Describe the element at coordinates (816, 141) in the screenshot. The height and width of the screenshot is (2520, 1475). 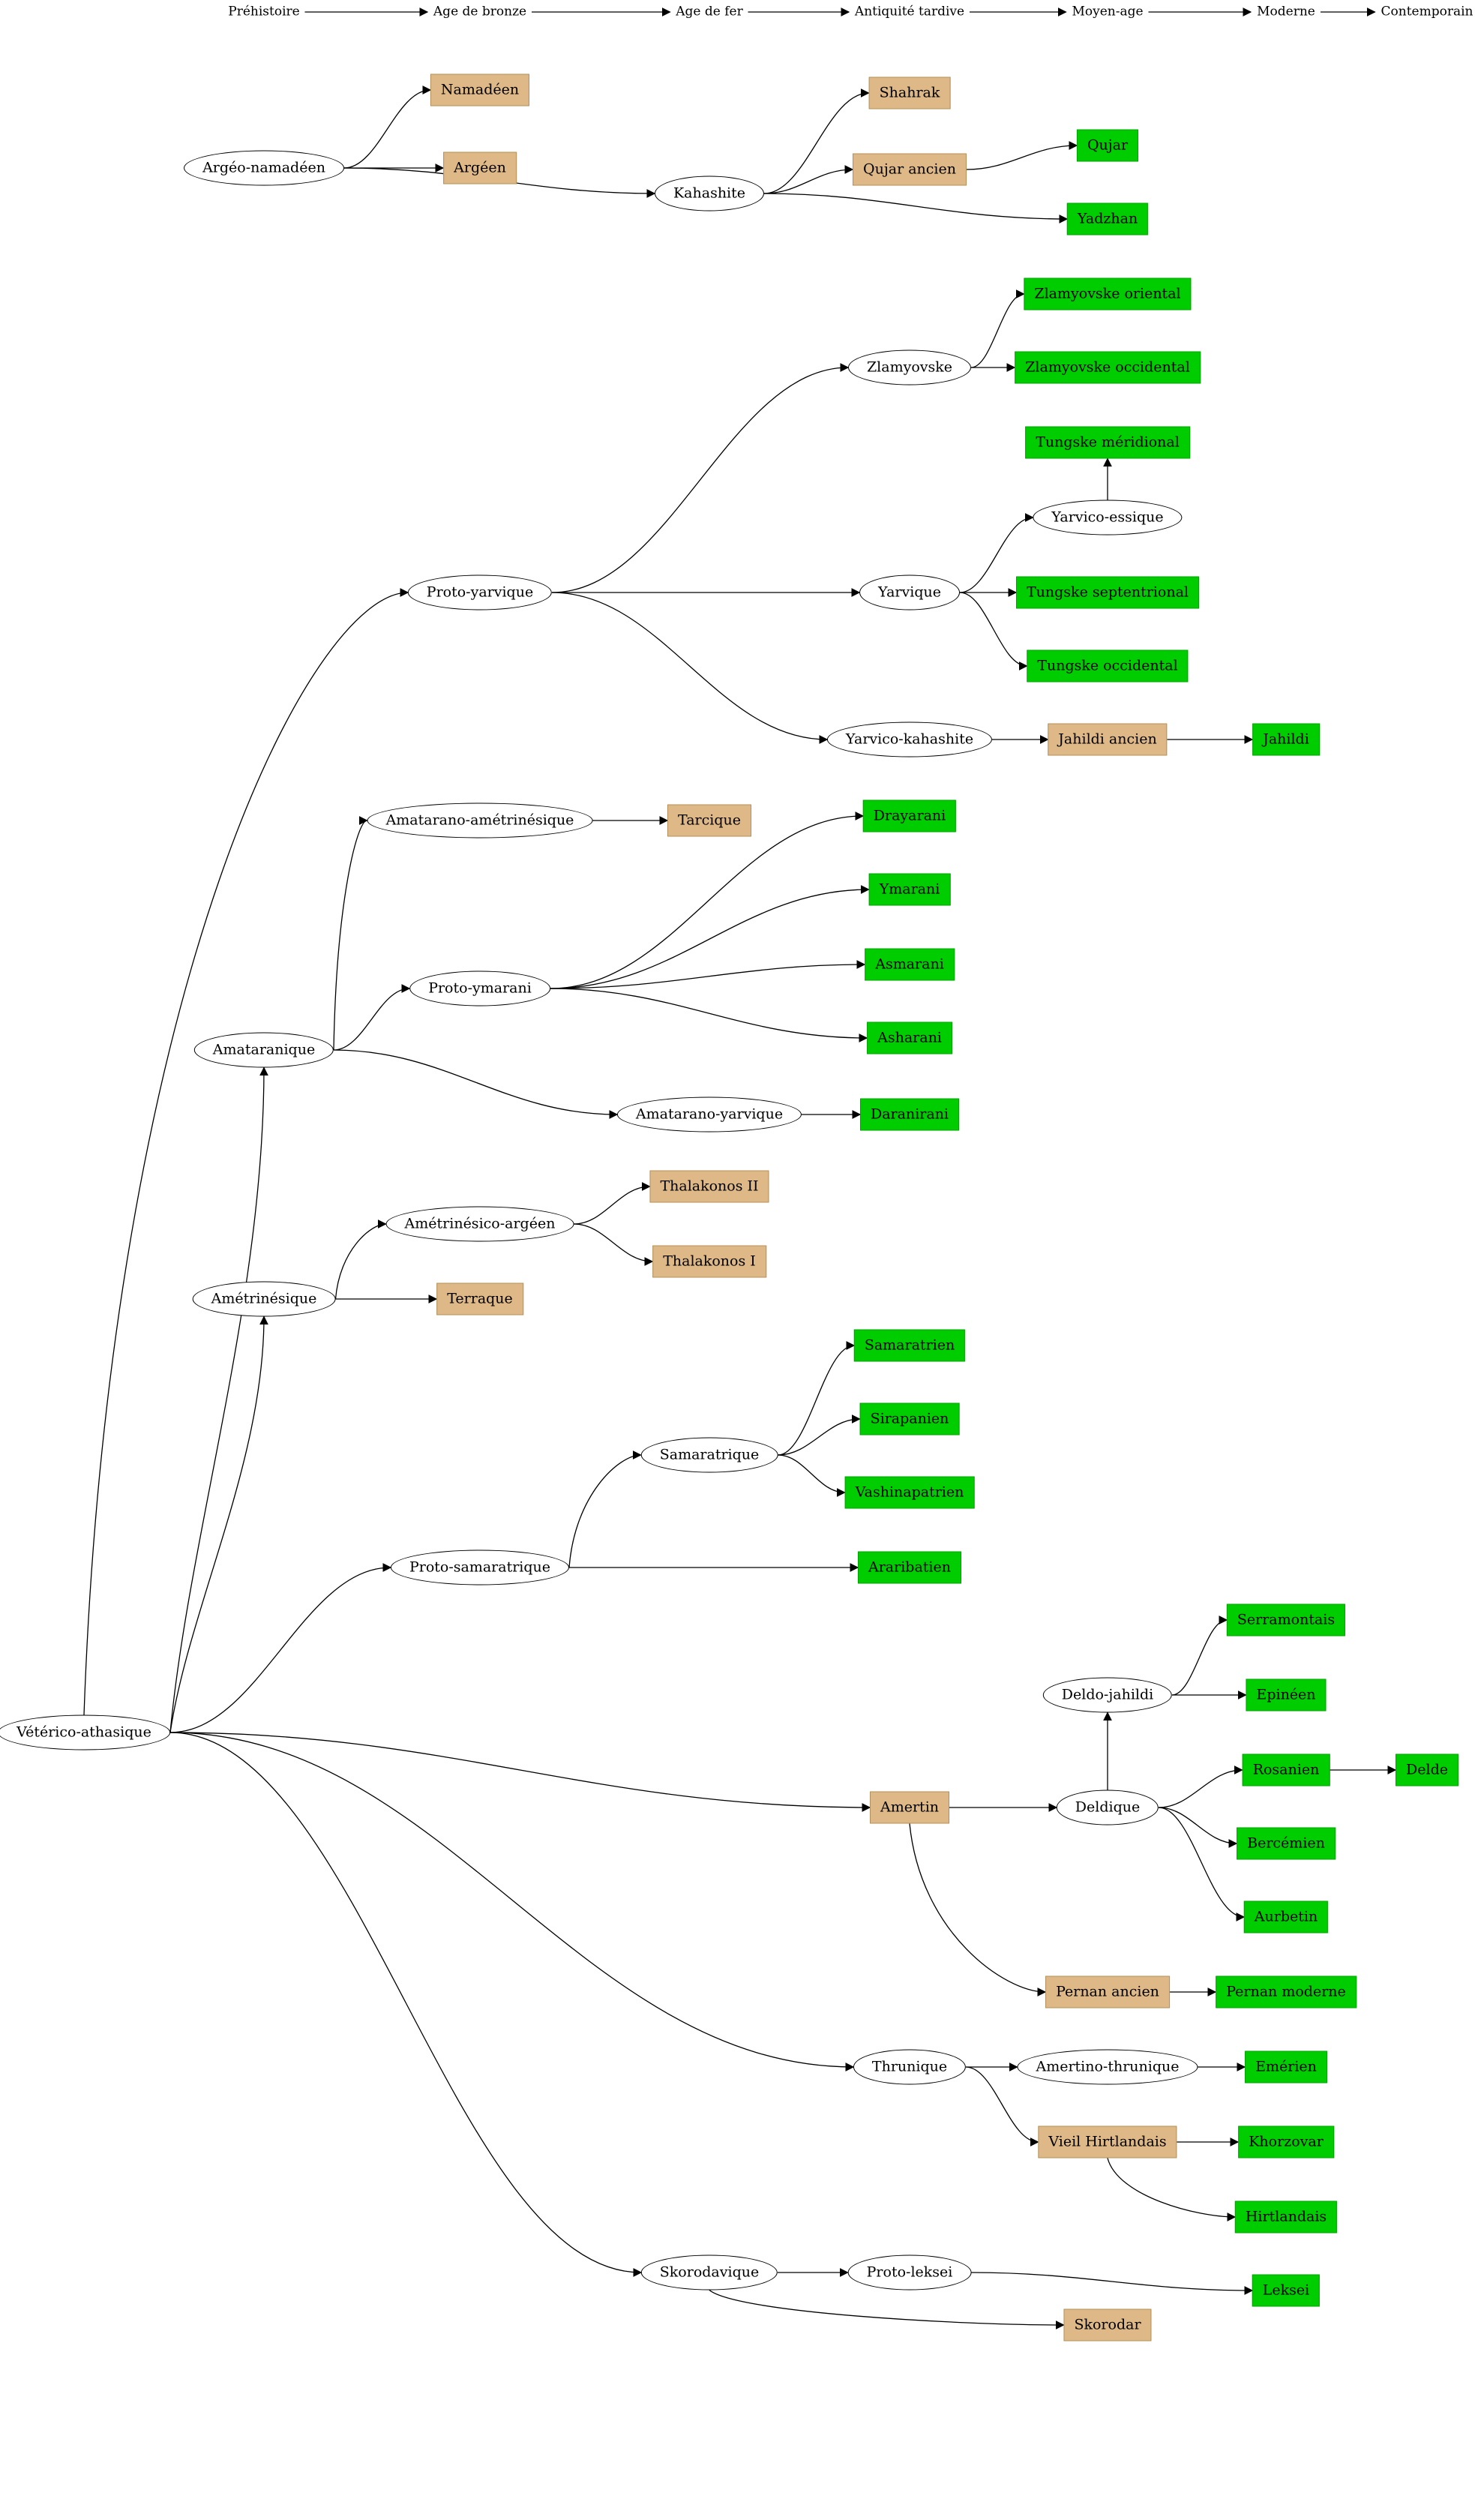
I see `edge-kahashite-shahrak` at that location.